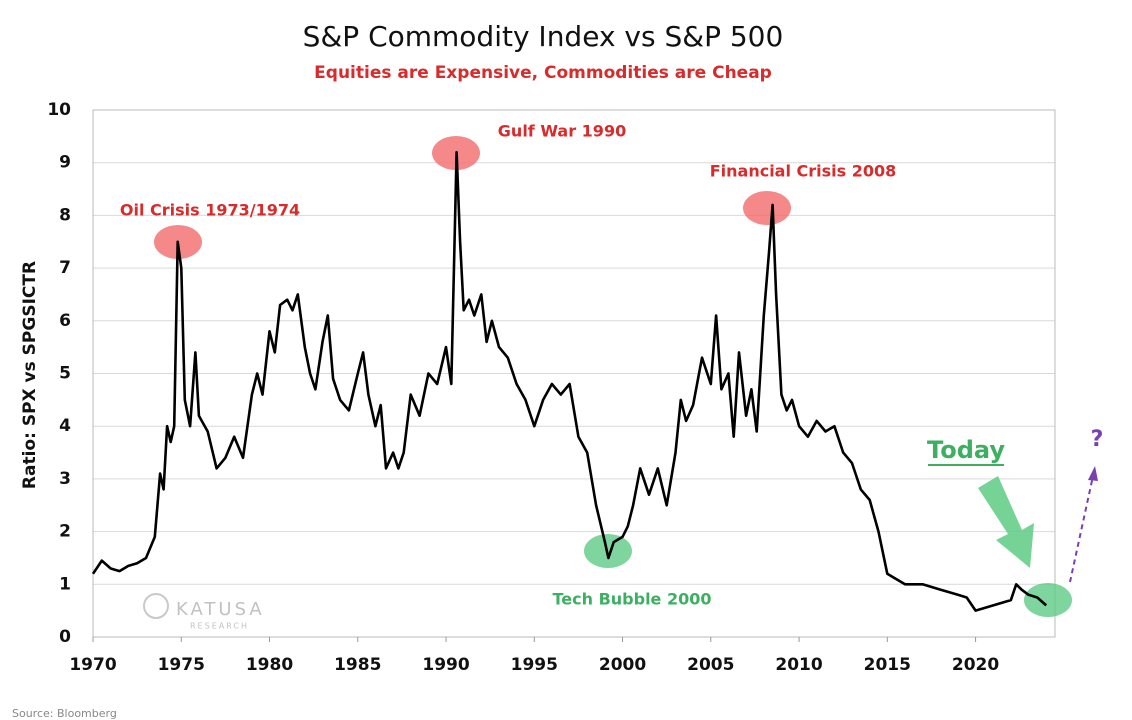 This screenshot has width=1132, height=720. Describe the element at coordinates (534, 665) in the screenshot. I see `x-tick-label: 1995` at that location.